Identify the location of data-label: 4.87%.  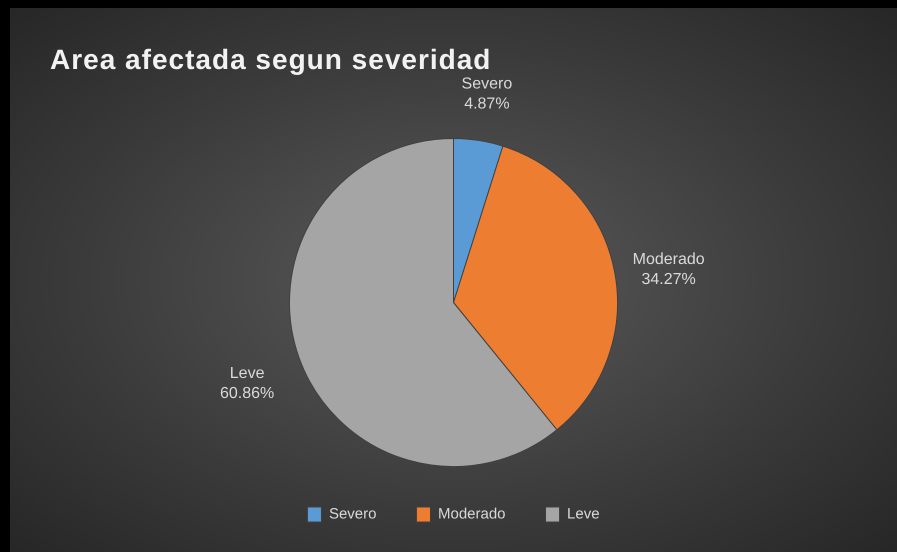
(487, 103).